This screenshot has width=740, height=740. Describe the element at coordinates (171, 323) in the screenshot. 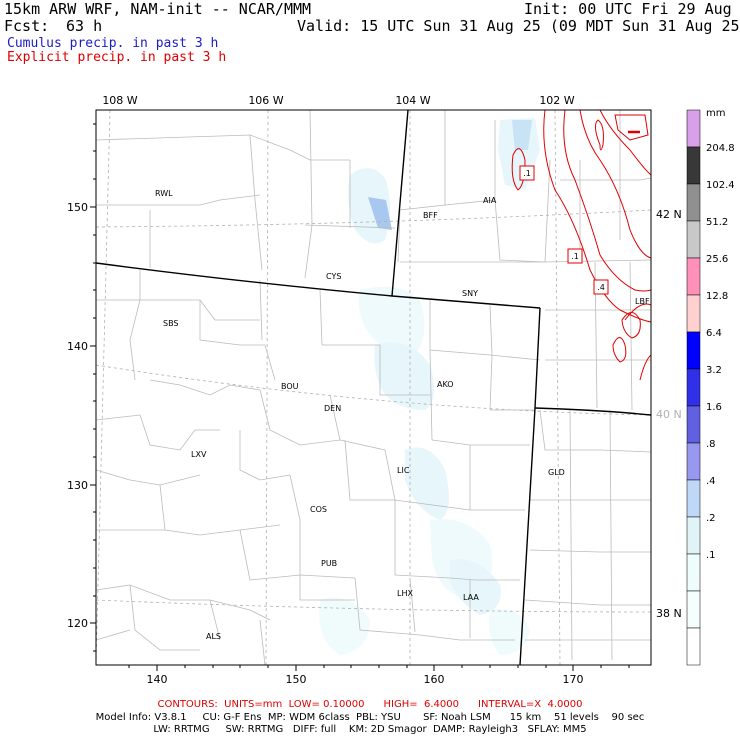

I see `city-label: SBS` at that location.